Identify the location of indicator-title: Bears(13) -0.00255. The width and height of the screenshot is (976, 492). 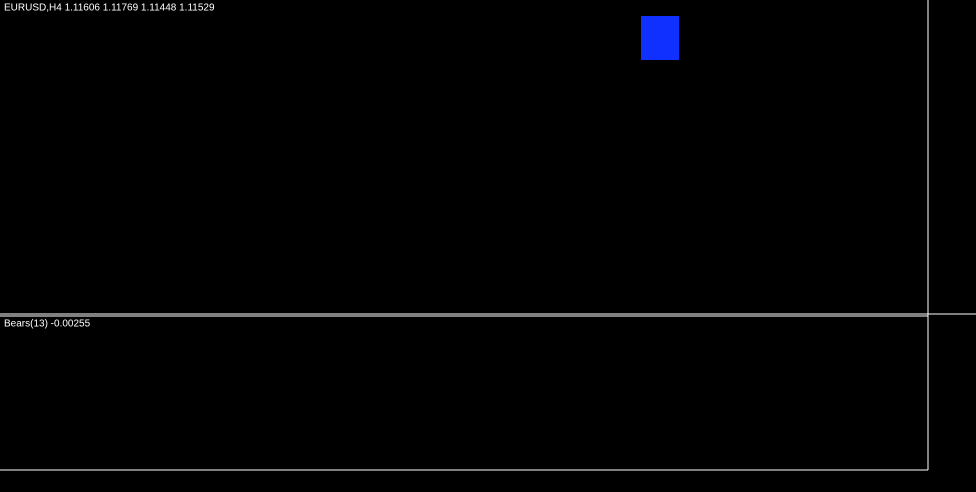
(47, 324).